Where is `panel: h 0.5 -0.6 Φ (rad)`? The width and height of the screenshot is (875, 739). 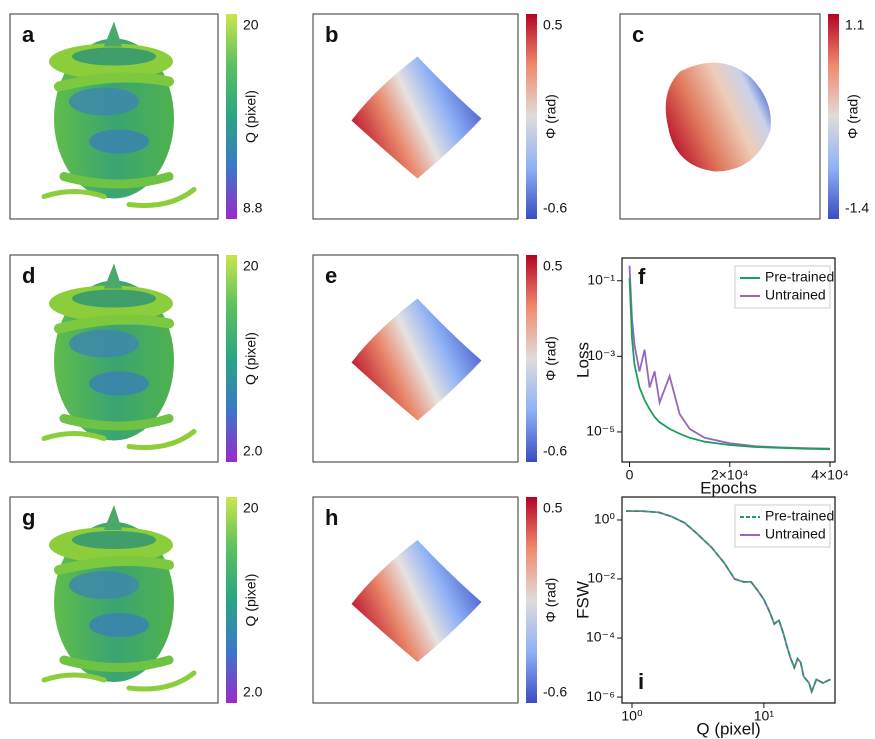
panel: h 0.5 -0.6 Φ (rad) is located at coordinates (439, 600).